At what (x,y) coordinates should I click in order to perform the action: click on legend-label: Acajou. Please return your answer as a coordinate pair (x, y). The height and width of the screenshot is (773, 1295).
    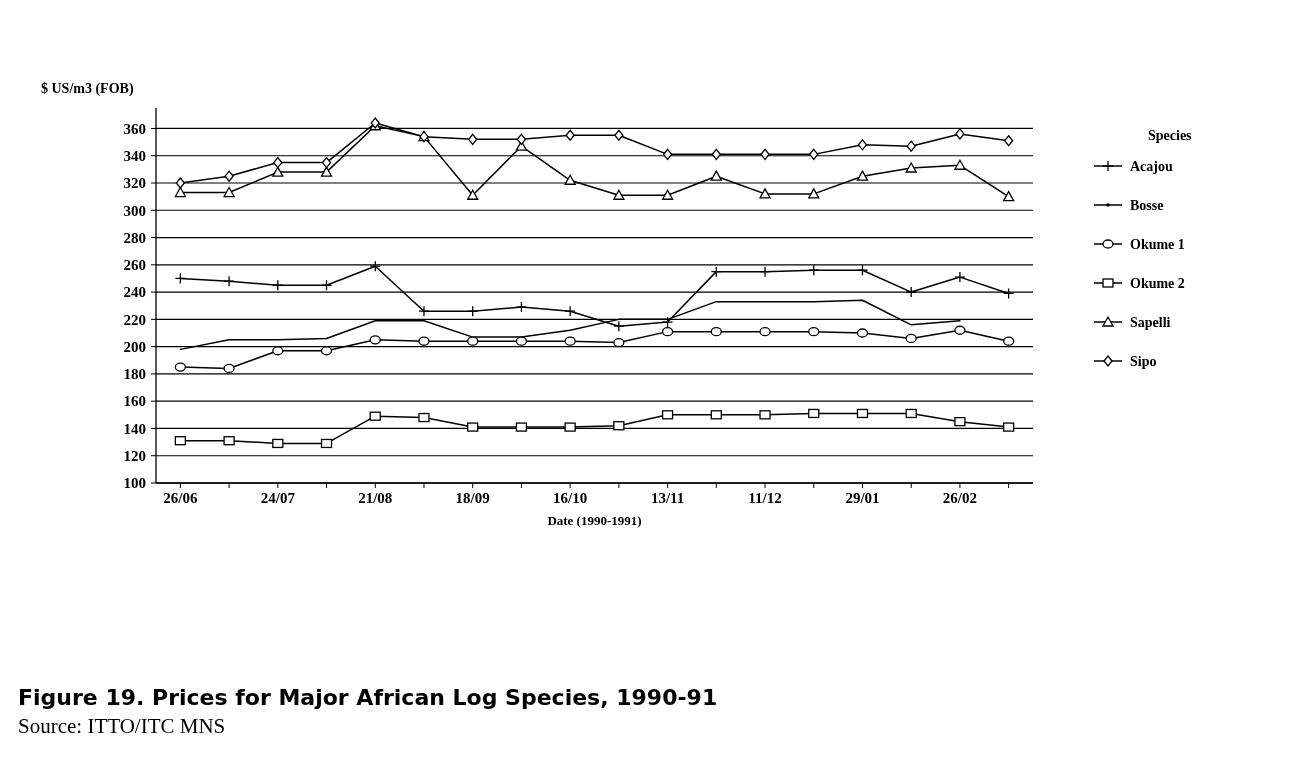
    Looking at the image, I should click on (1151, 166).